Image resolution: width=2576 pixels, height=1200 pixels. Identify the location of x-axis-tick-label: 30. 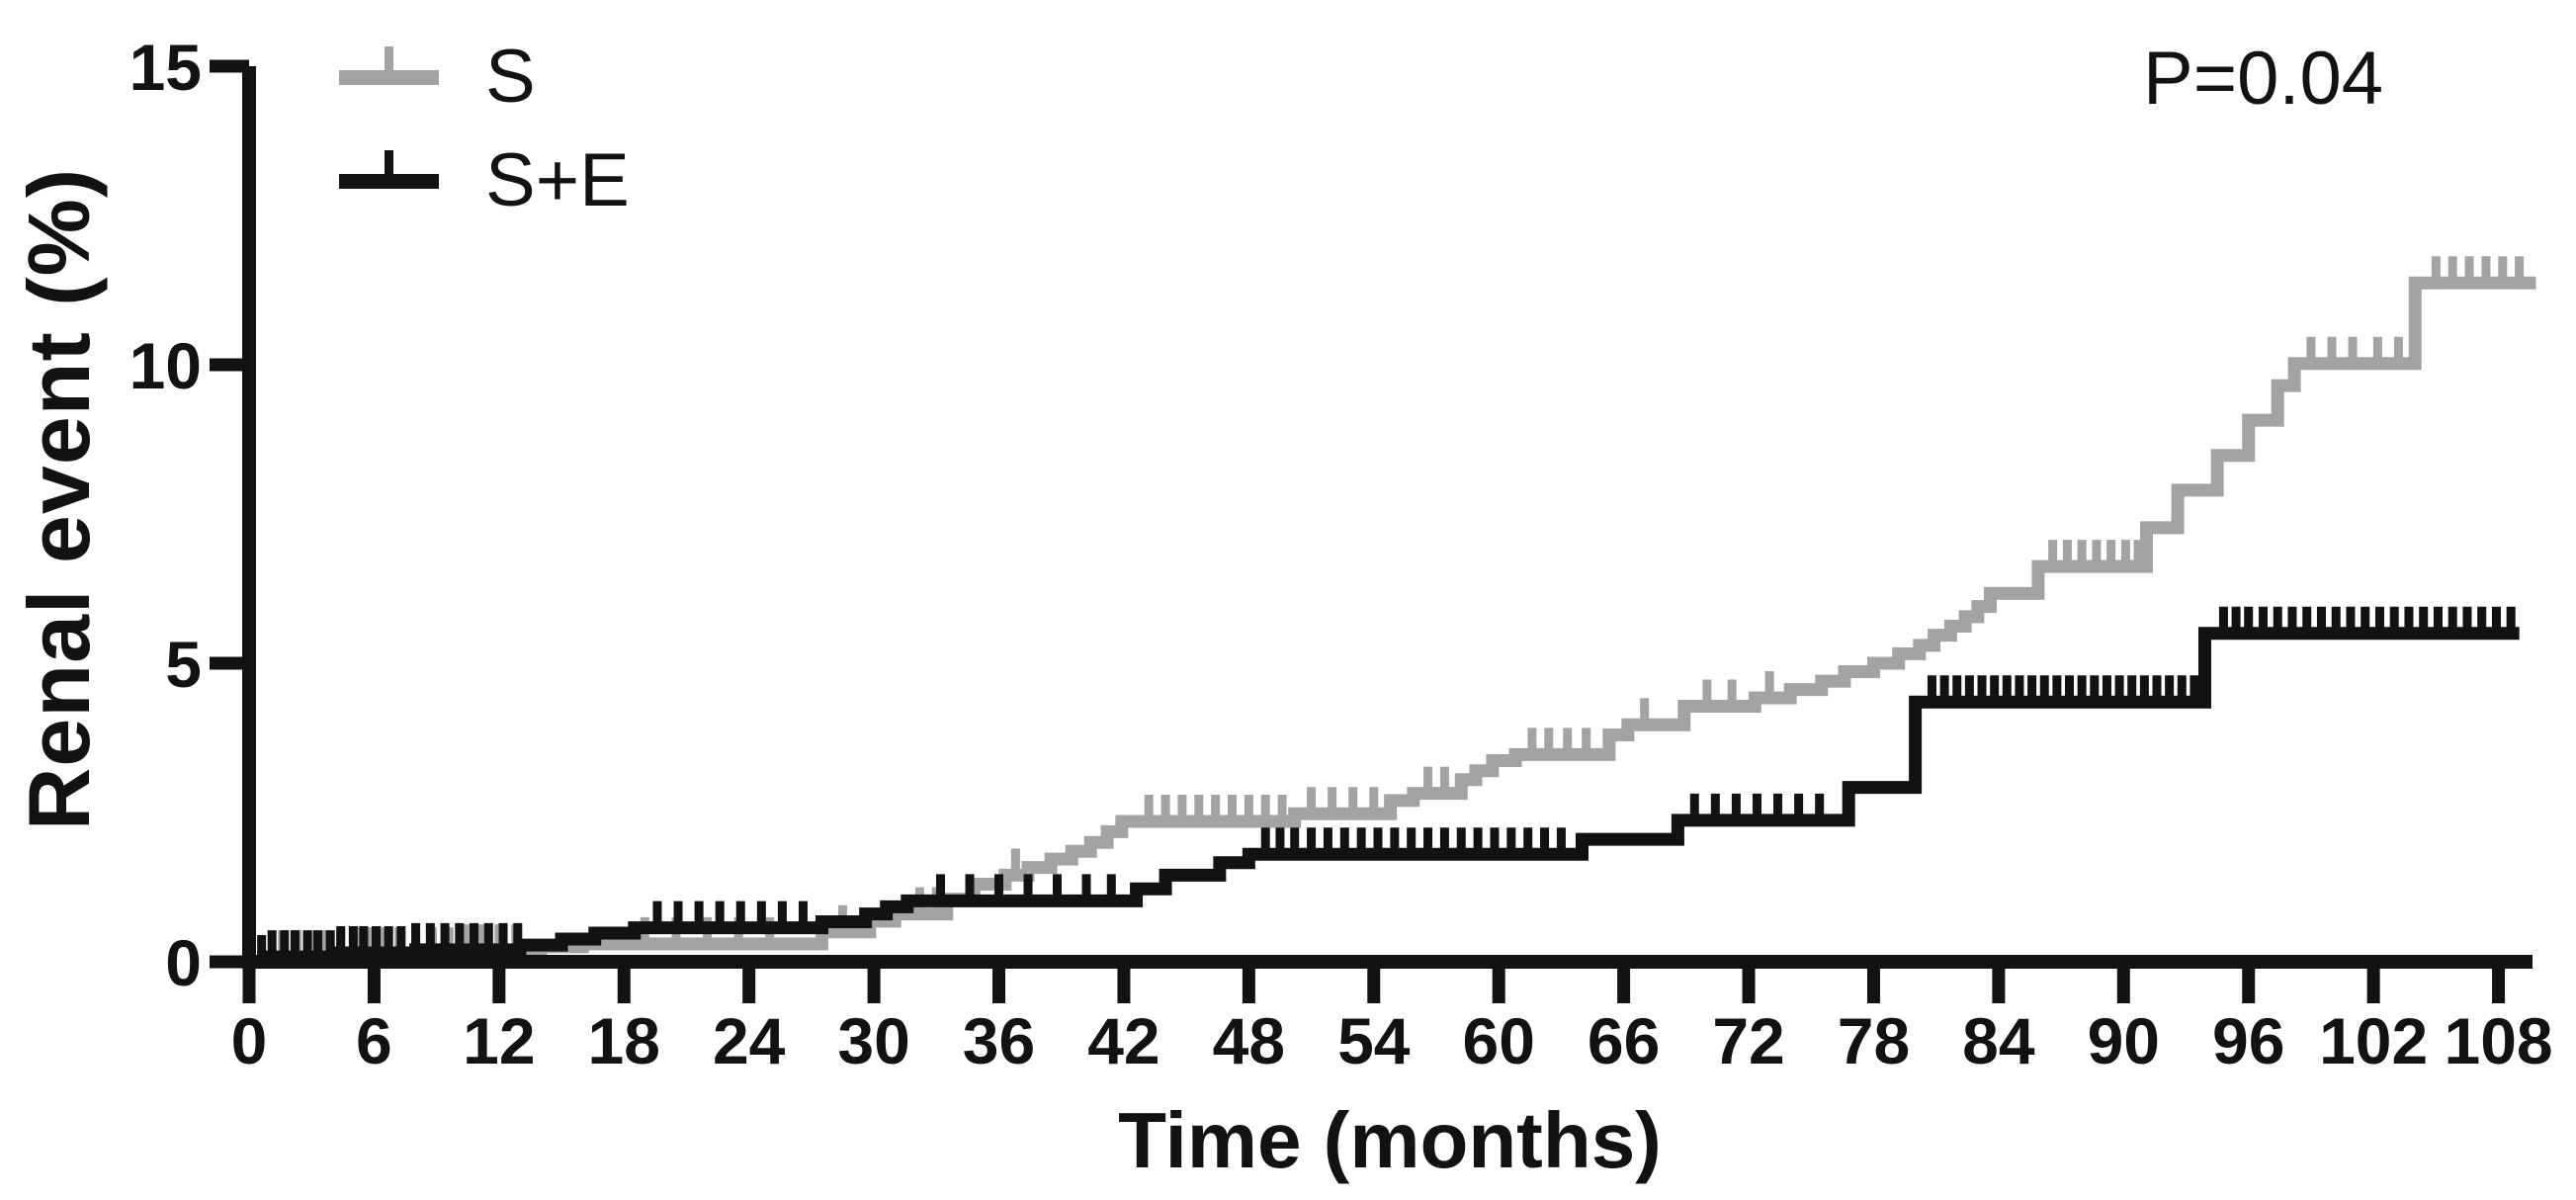
(873, 1041).